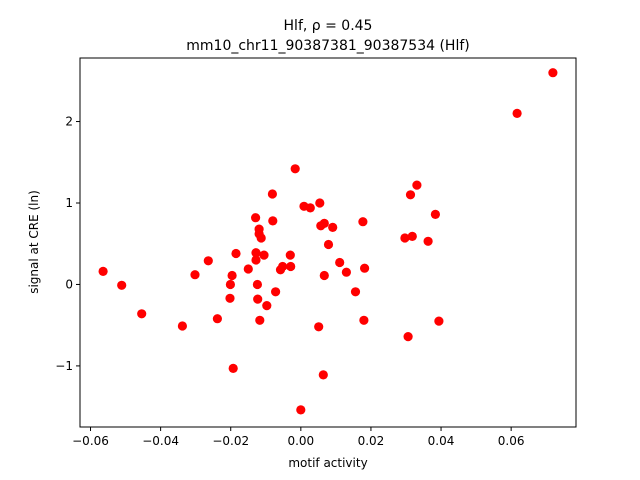  What do you see at coordinates (230, 441) in the screenshot?
I see `x-tick-label: −0.02` at bounding box center [230, 441].